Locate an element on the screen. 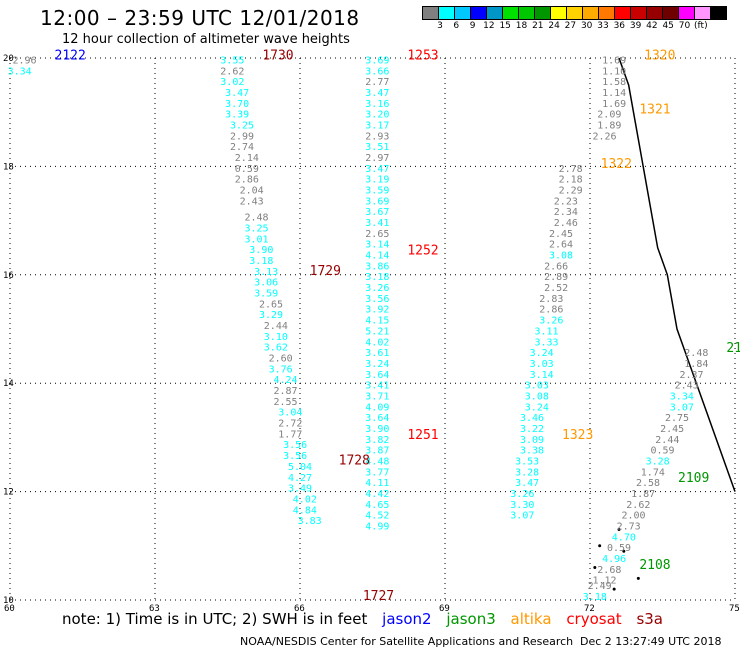  wave-height-value: 2.89 is located at coordinates (556, 277).